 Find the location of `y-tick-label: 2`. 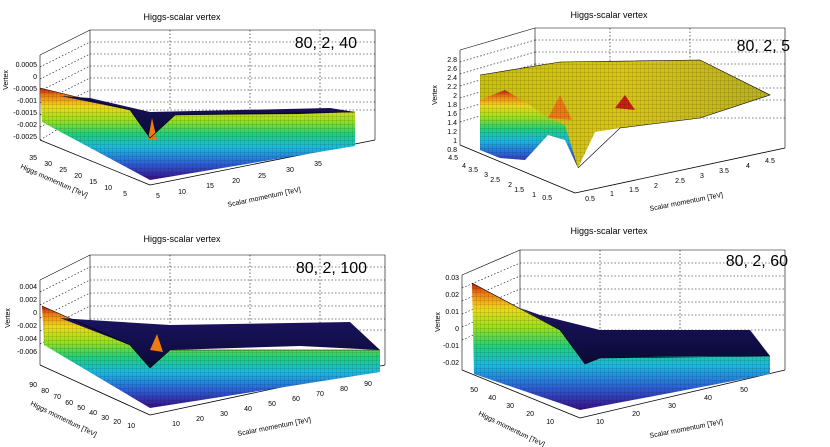

y-tick-label: 2 is located at coordinates (510, 185).